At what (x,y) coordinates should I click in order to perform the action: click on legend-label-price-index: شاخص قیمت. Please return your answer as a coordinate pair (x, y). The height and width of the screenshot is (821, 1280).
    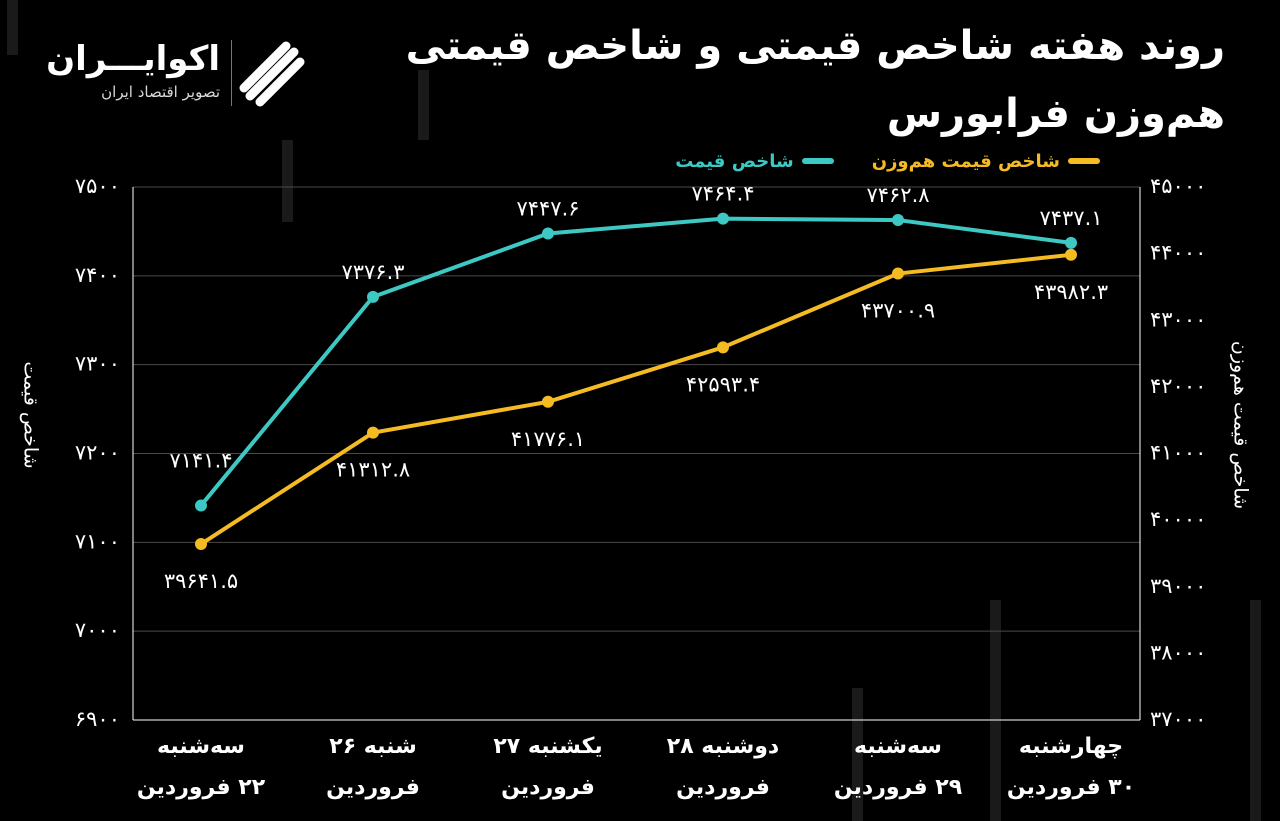
    Looking at the image, I should click on (734, 161).